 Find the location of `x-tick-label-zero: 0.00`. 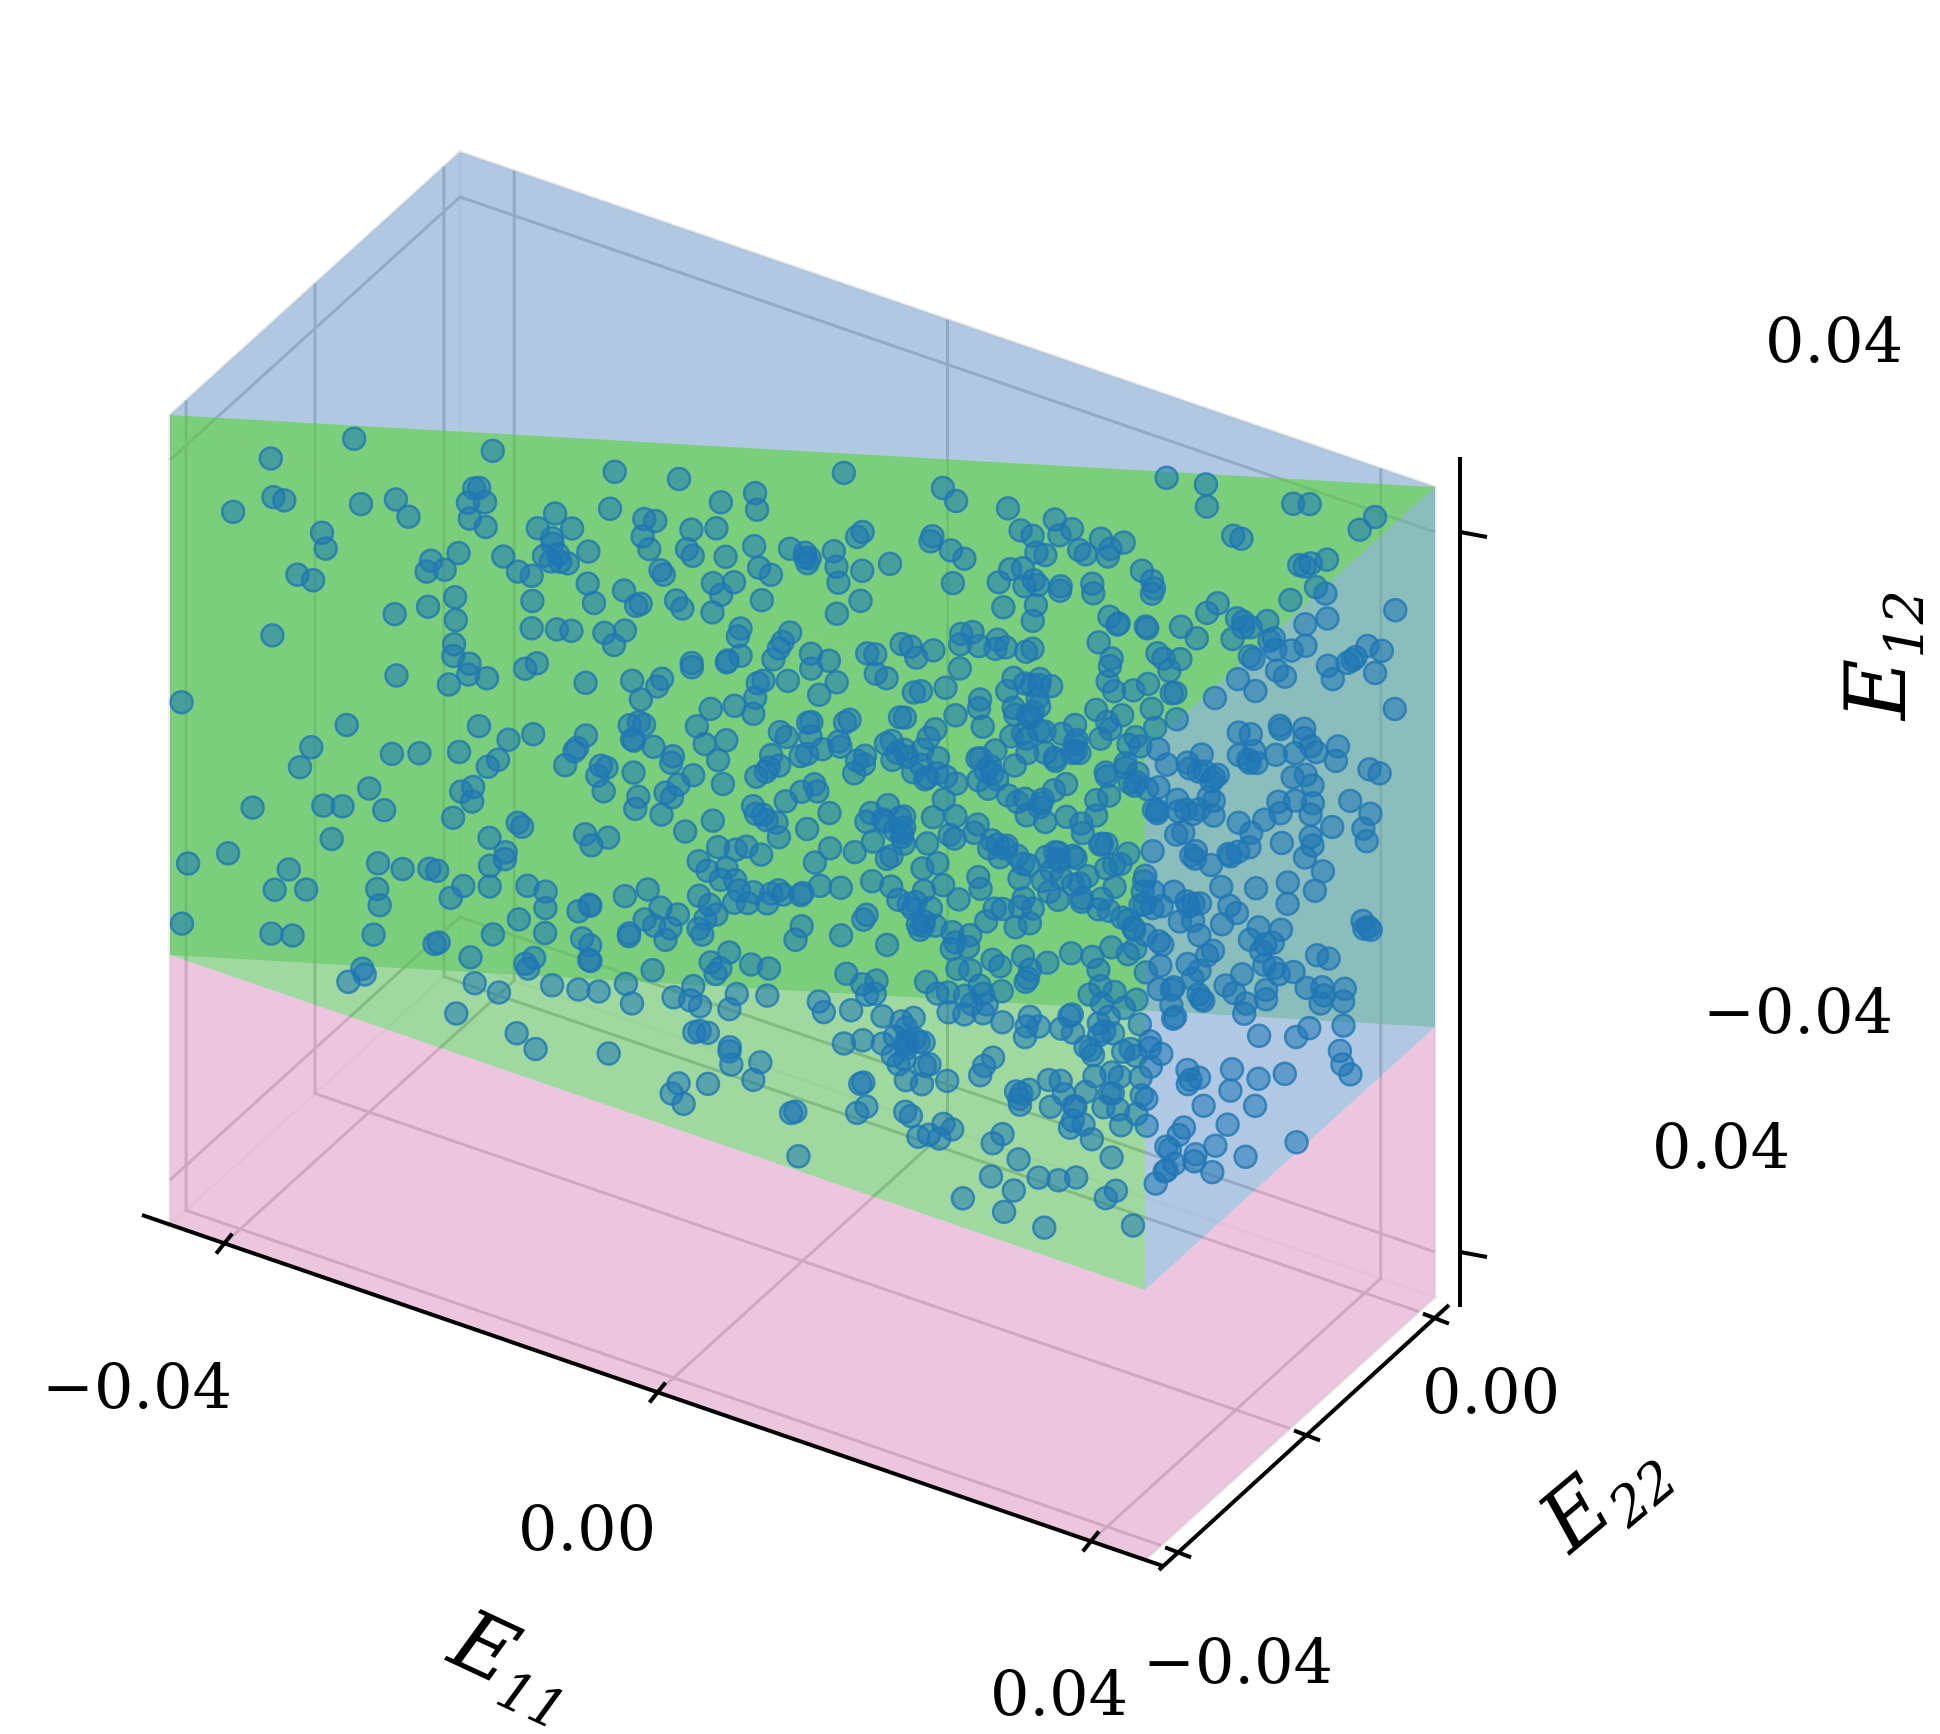

x-tick-label-zero: 0.00 is located at coordinates (587, 1528).